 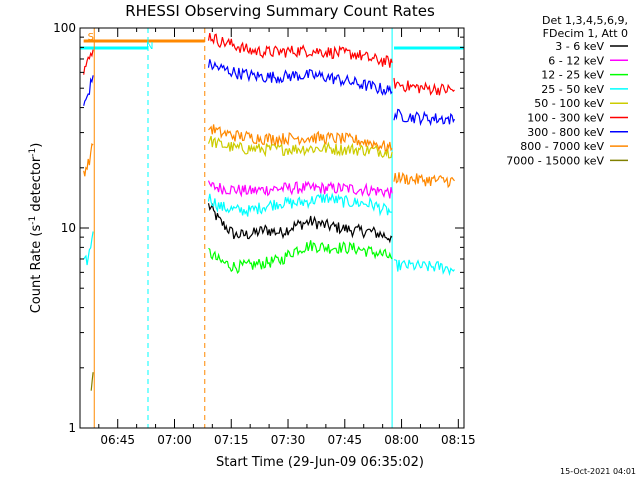 What do you see at coordinates (36, 269) in the screenshot?
I see `y-axis-label-main: Count Rate (s` at bounding box center [36, 269].